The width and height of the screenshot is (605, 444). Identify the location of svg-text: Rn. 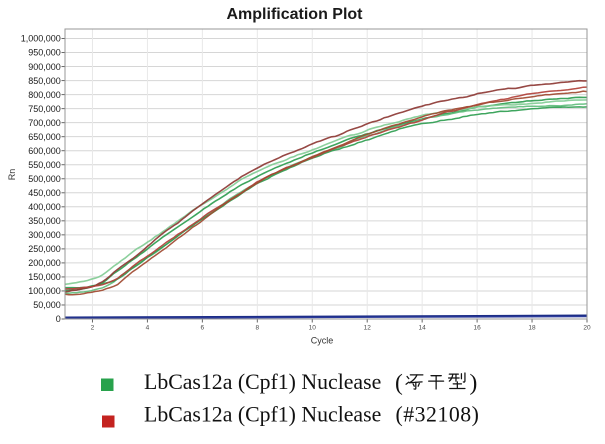
(12, 175).